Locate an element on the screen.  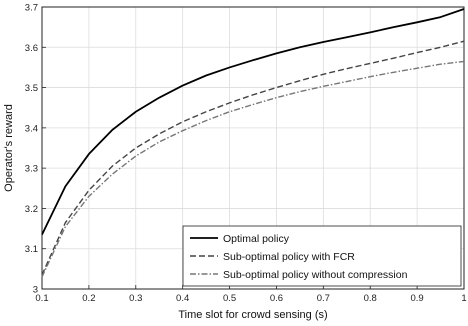
legend-label-3: Sub-optimal policy without compression is located at coordinates (315, 275).